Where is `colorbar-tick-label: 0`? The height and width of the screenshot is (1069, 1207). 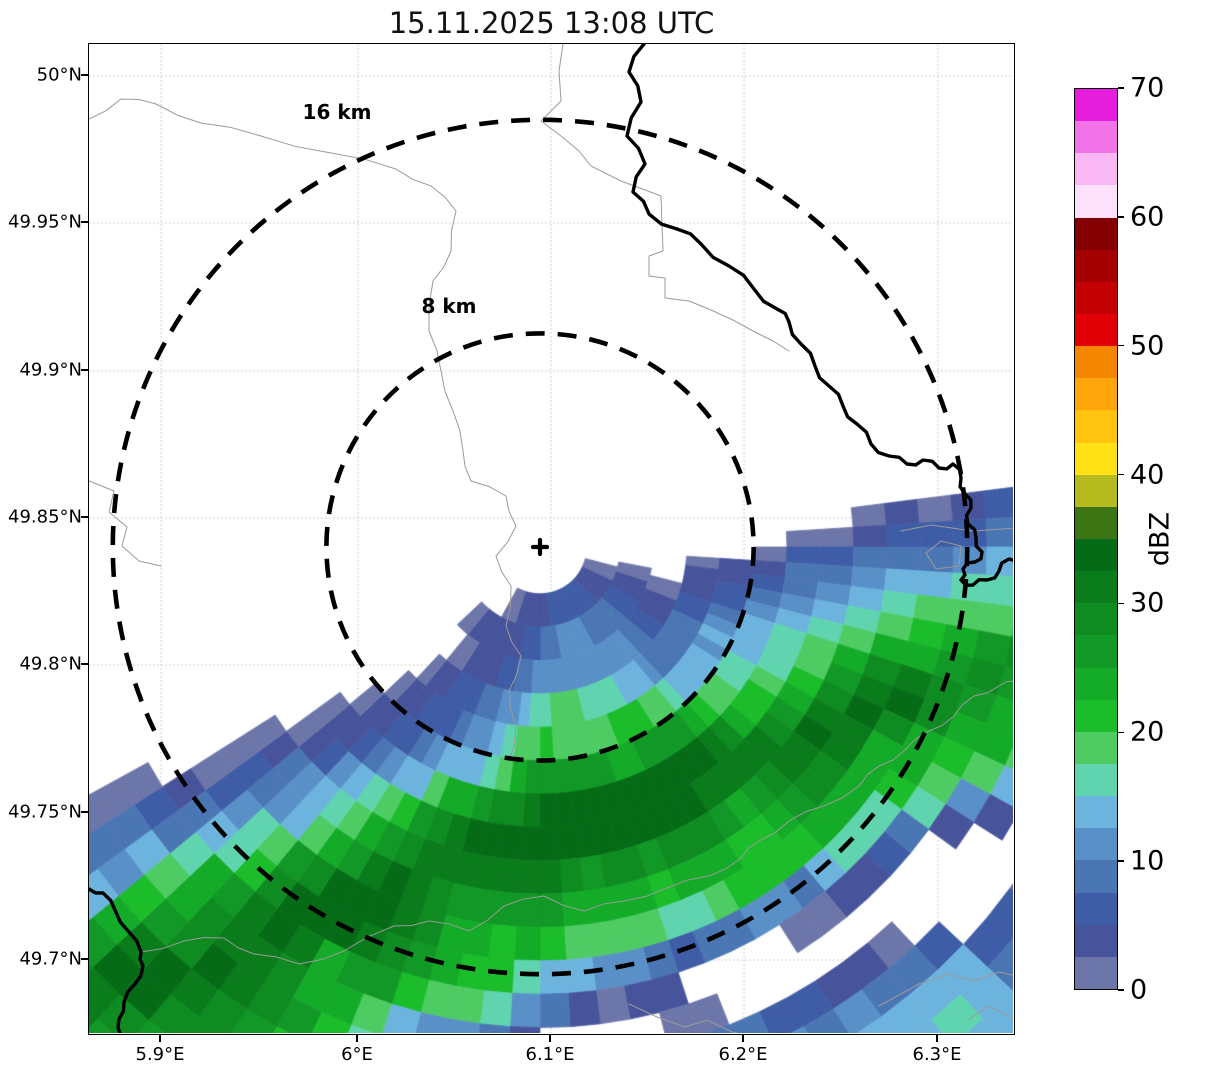
colorbar-tick-label: 0 is located at coordinates (1139, 990).